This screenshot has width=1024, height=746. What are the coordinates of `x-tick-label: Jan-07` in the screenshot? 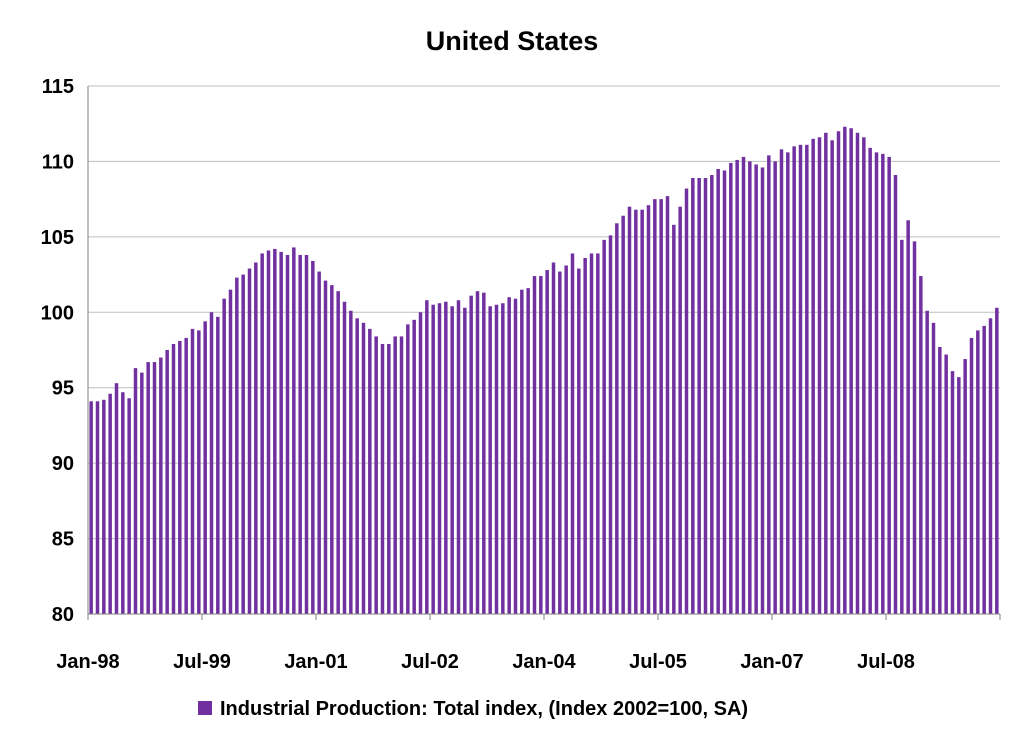 It's located at (771, 662).